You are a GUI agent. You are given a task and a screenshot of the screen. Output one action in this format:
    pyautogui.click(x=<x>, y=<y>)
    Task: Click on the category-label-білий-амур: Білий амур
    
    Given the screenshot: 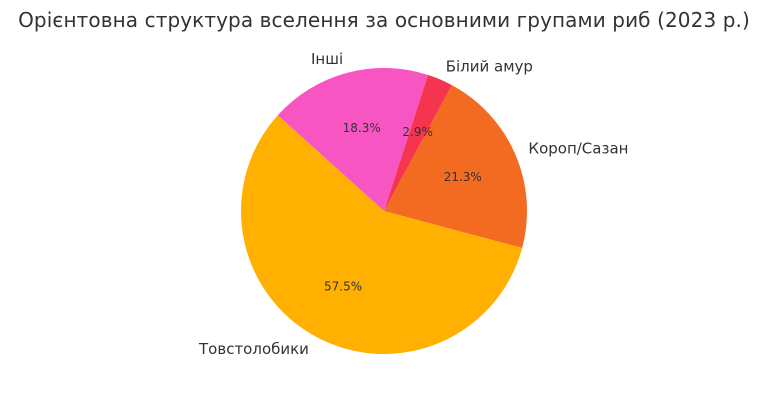 What is the action you would take?
    pyautogui.click(x=489, y=66)
    